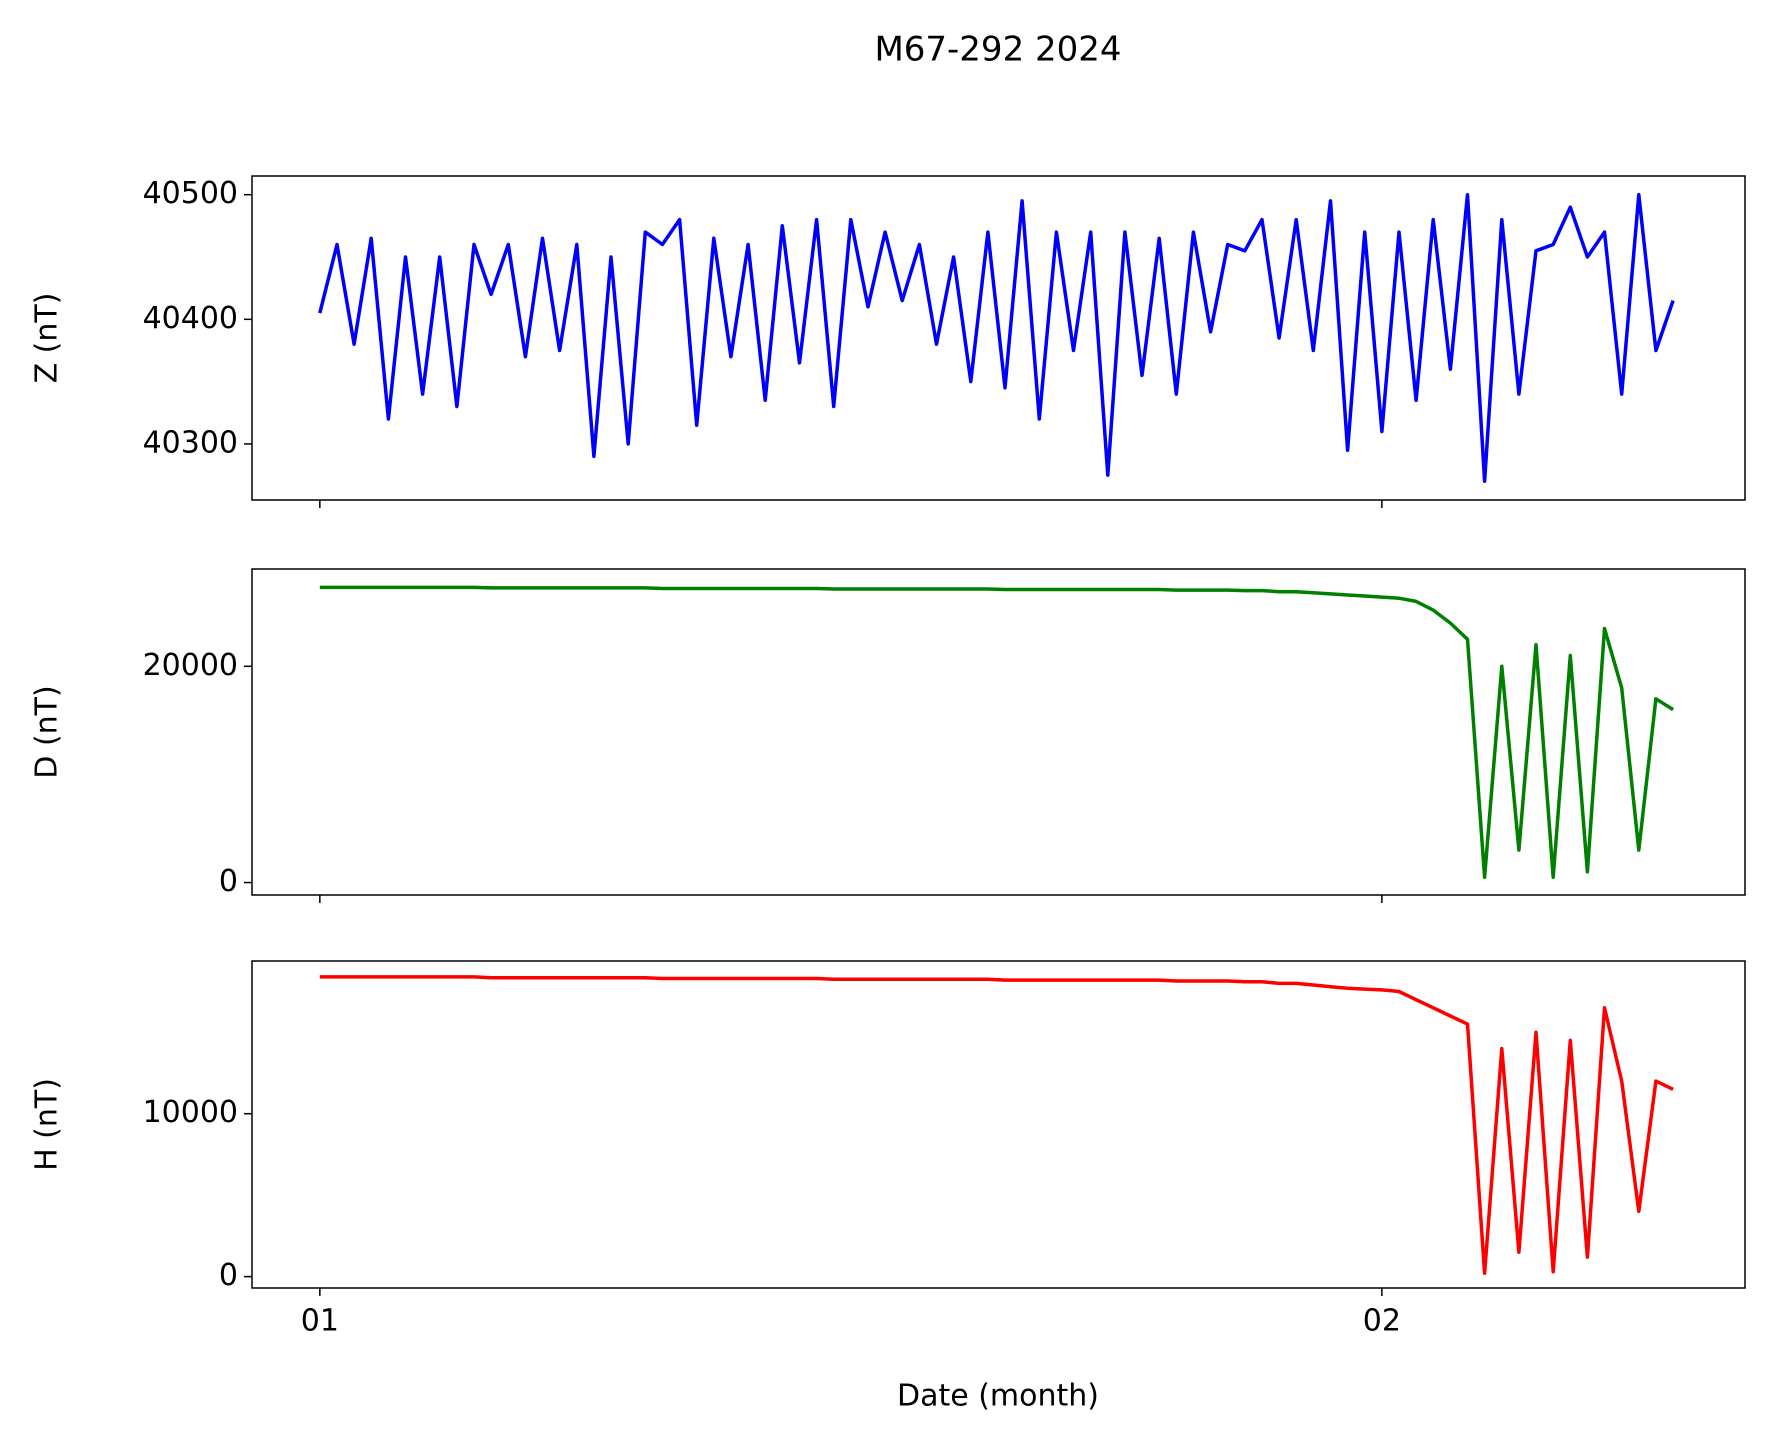  What do you see at coordinates (190, 442) in the screenshot?
I see `y-tick-label: 40300` at bounding box center [190, 442].